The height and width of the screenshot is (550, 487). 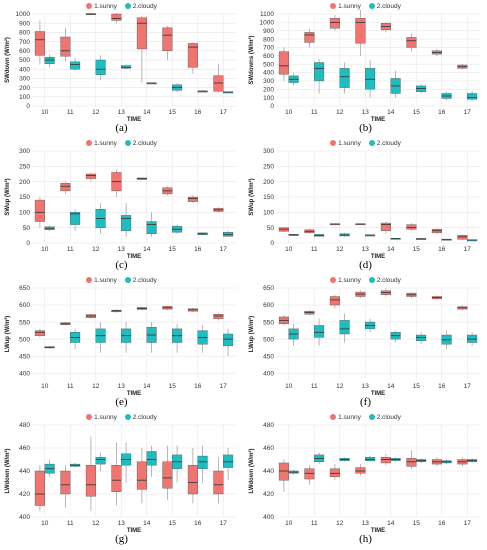 What do you see at coordinates (268, 31) in the screenshot?
I see `y-tick-label: 900` at bounding box center [268, 31].